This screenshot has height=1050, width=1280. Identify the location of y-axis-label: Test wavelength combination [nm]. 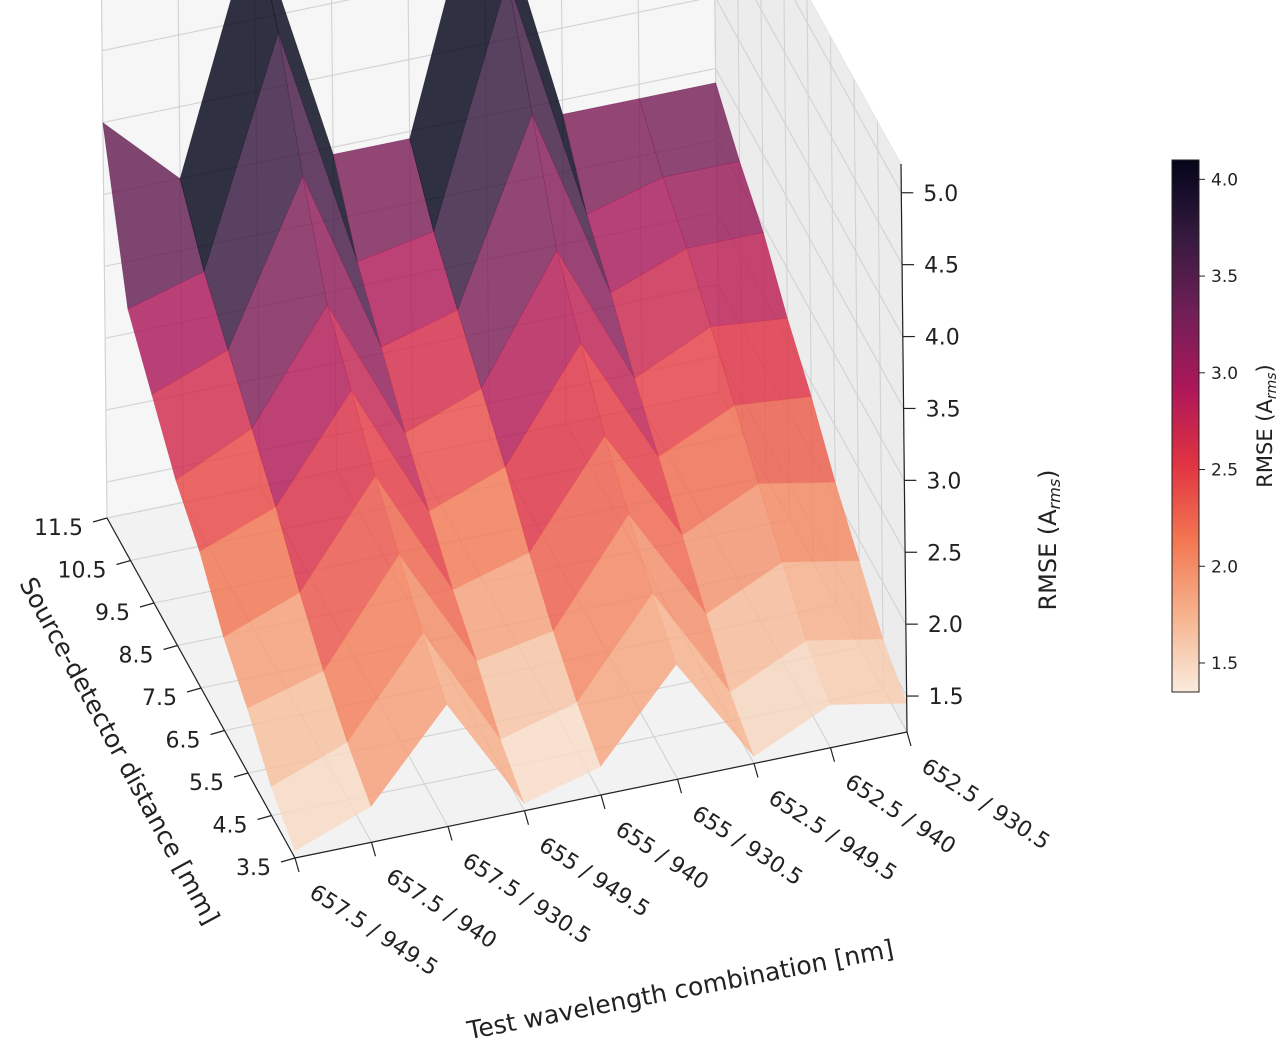
(680, 989).